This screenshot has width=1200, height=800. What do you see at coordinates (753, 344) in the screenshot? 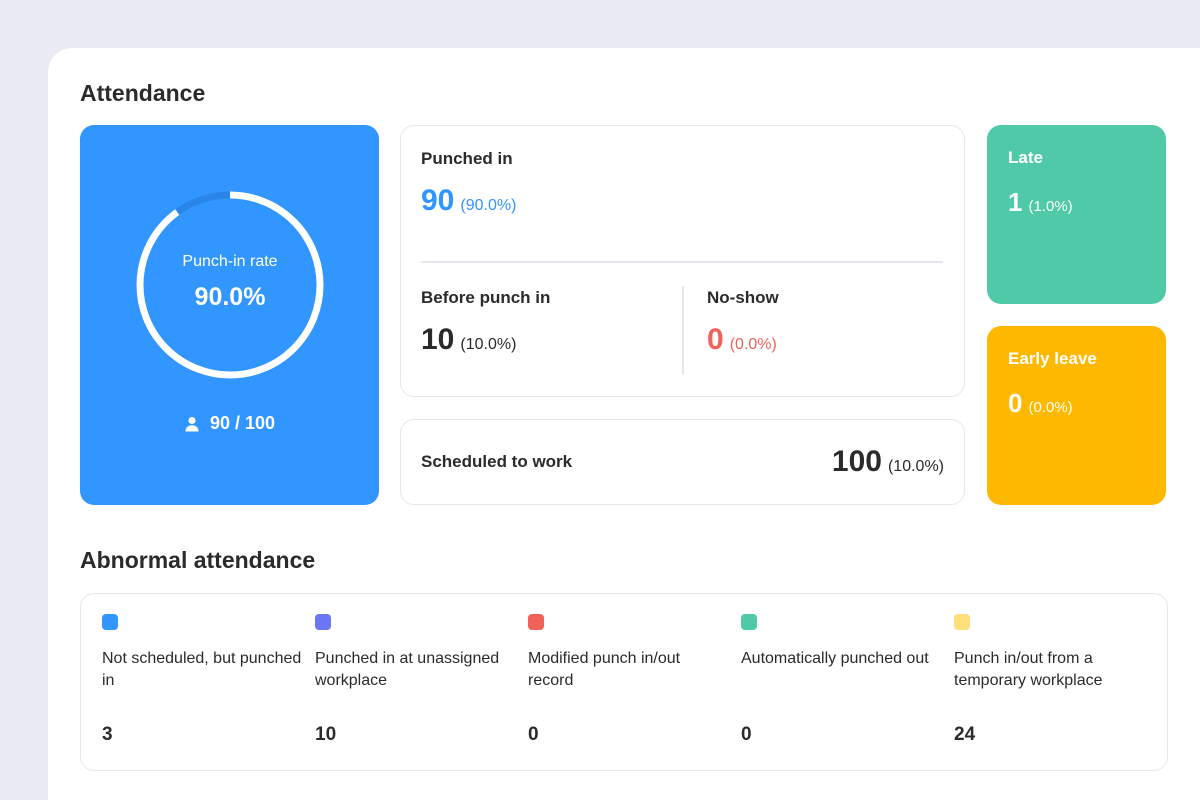
I see `no-show-pct: (0.0%)` at bounding box center [753, 344].